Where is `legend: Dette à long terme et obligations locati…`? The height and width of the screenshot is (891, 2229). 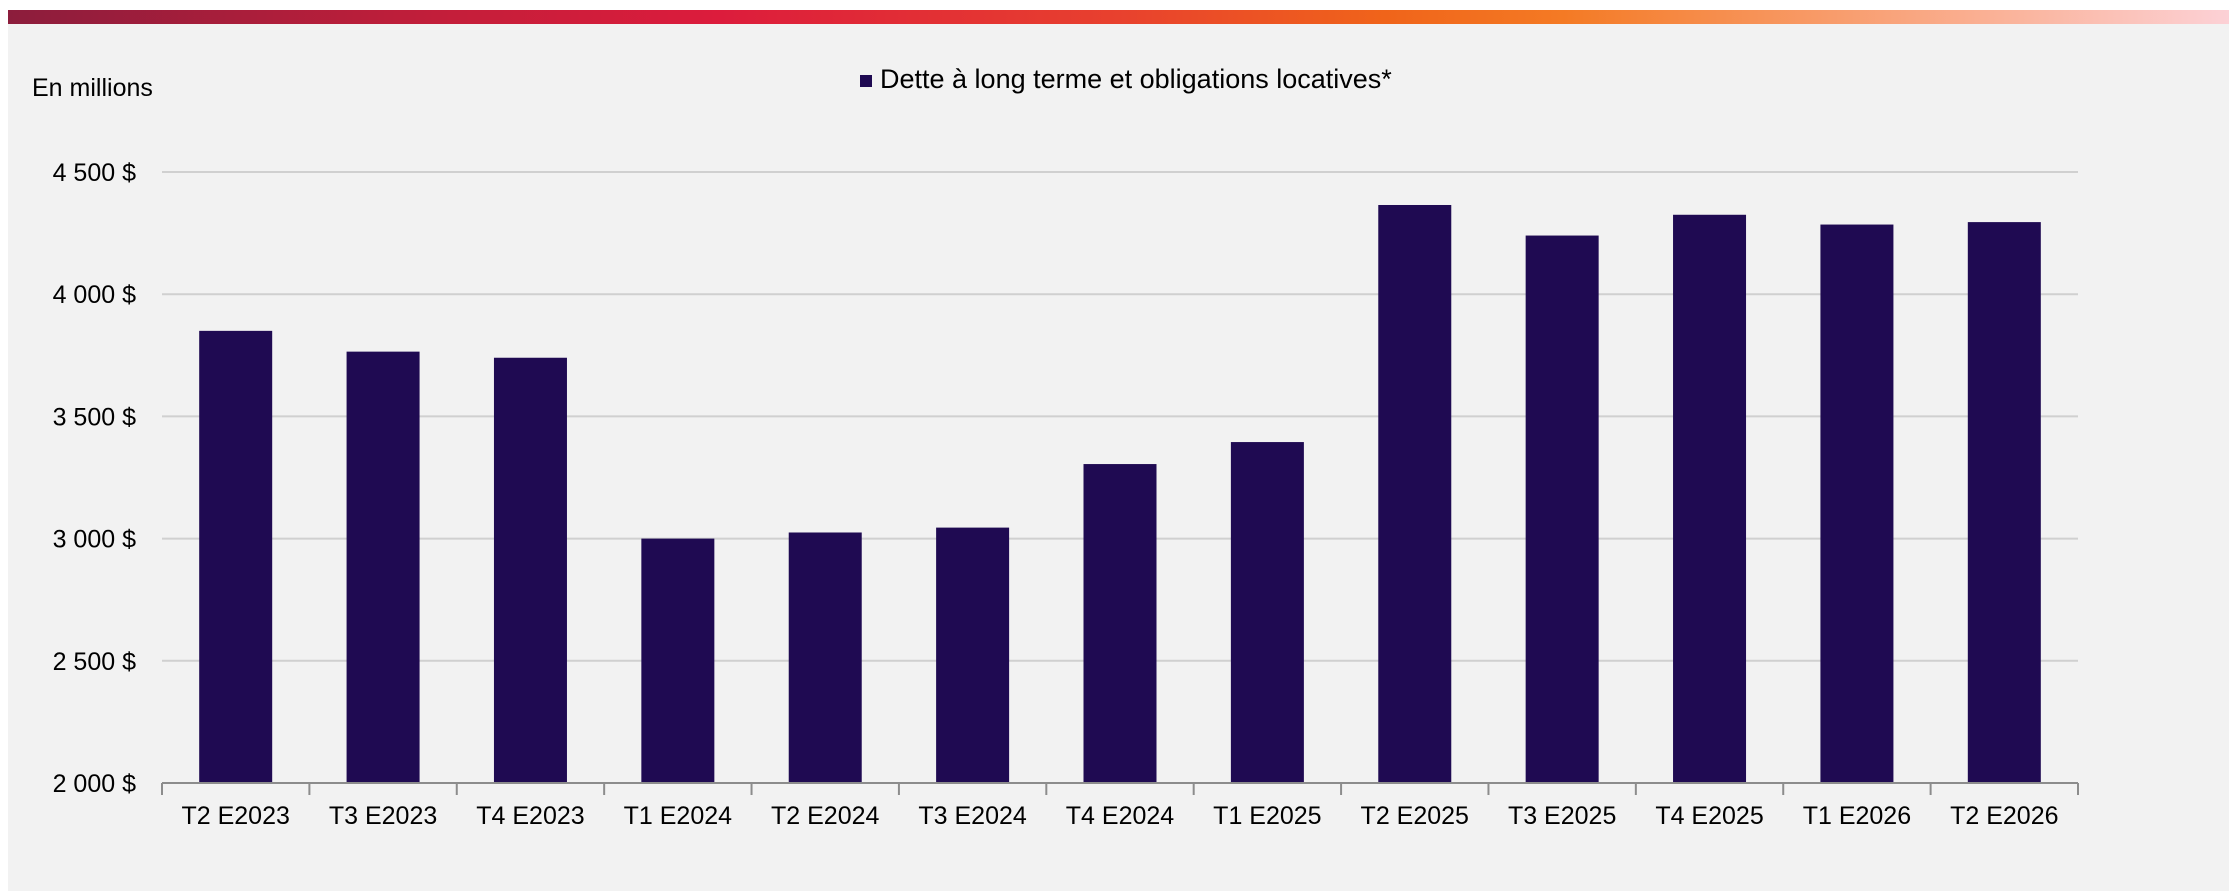 legend: Dette à long terme et obligations locati… is located at coordinates (1126, 79).